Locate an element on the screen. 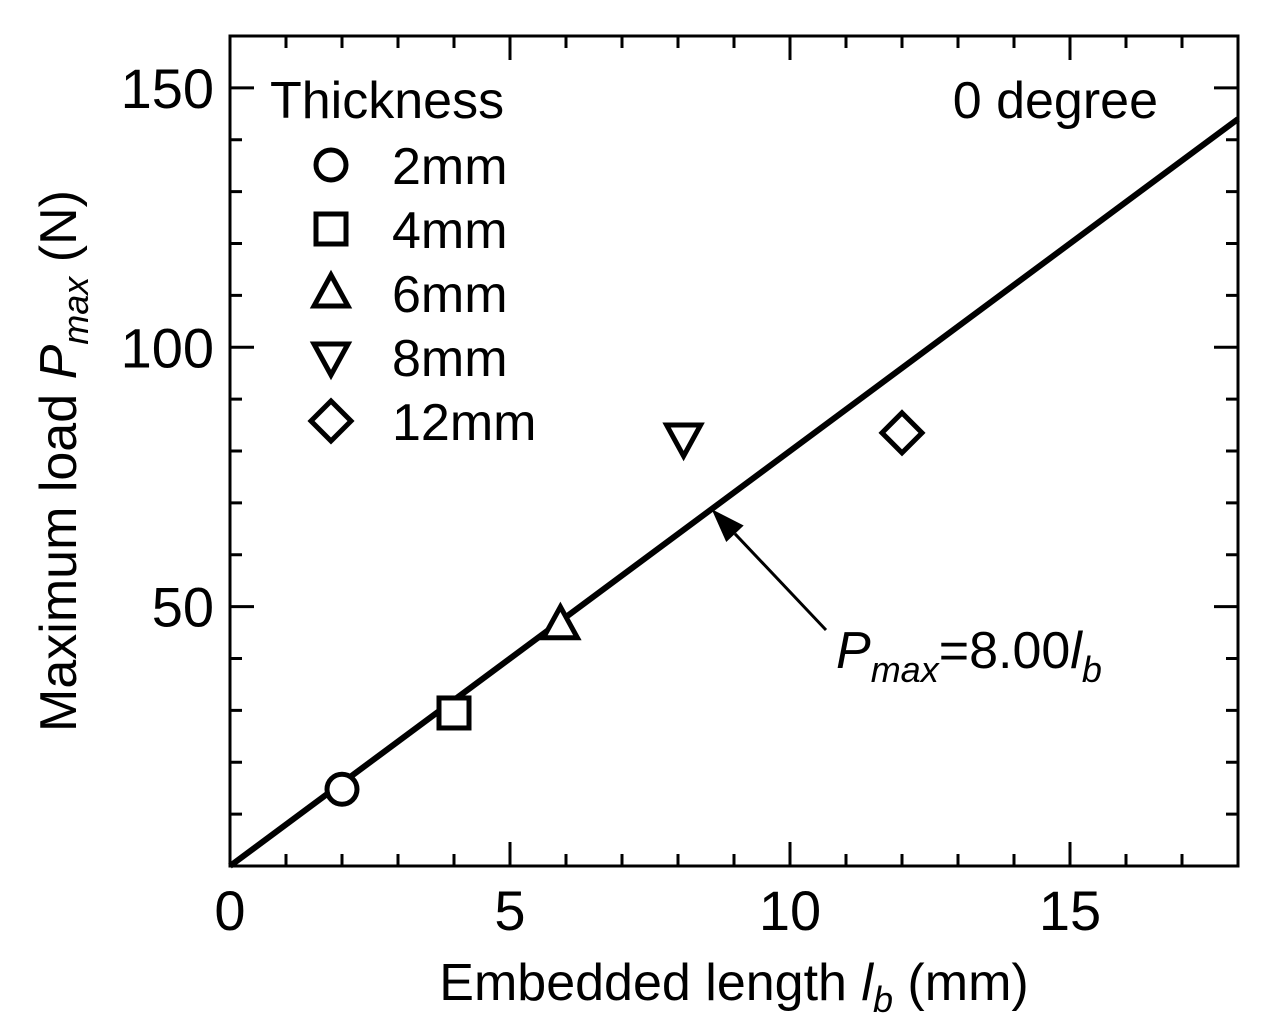  annotation-arrow-head is located at coordinates (727, 526).